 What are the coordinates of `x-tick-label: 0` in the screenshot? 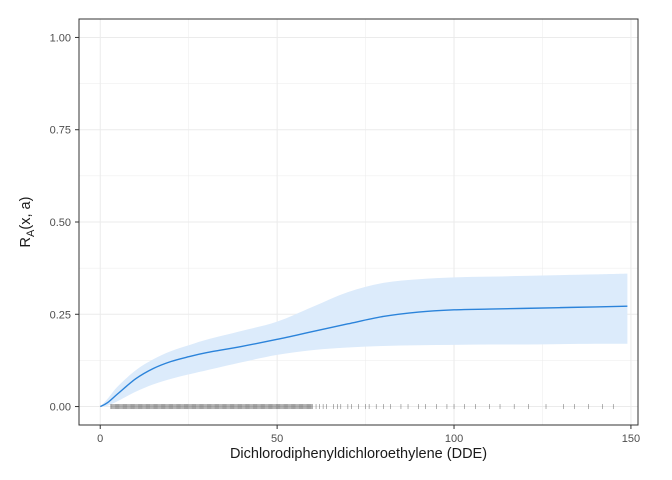 It's located at (100, 439).